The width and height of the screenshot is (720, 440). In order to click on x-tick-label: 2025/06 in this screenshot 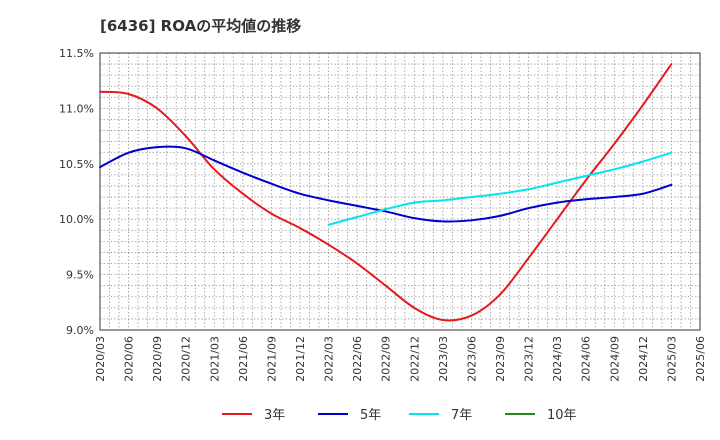, I will do `click(700, 359)`.